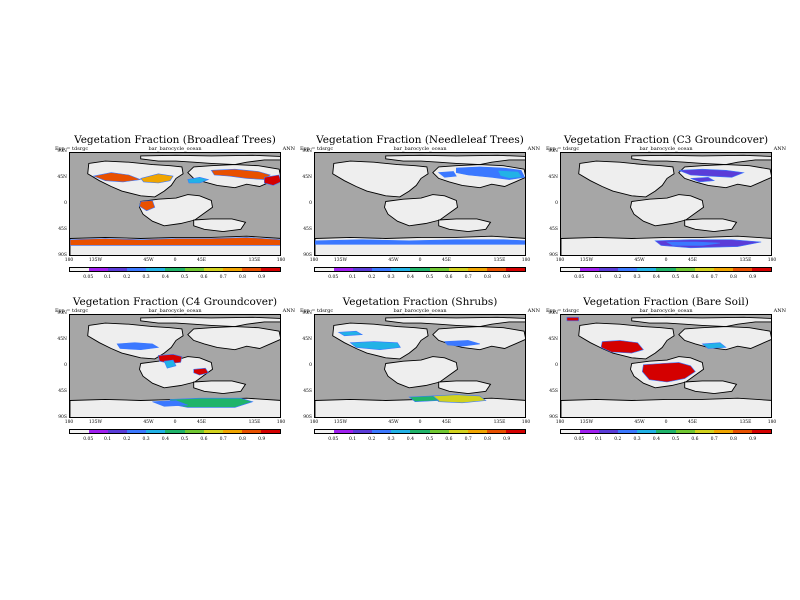  I want to click on colorbar-label: 0.6, so click(695, 439).